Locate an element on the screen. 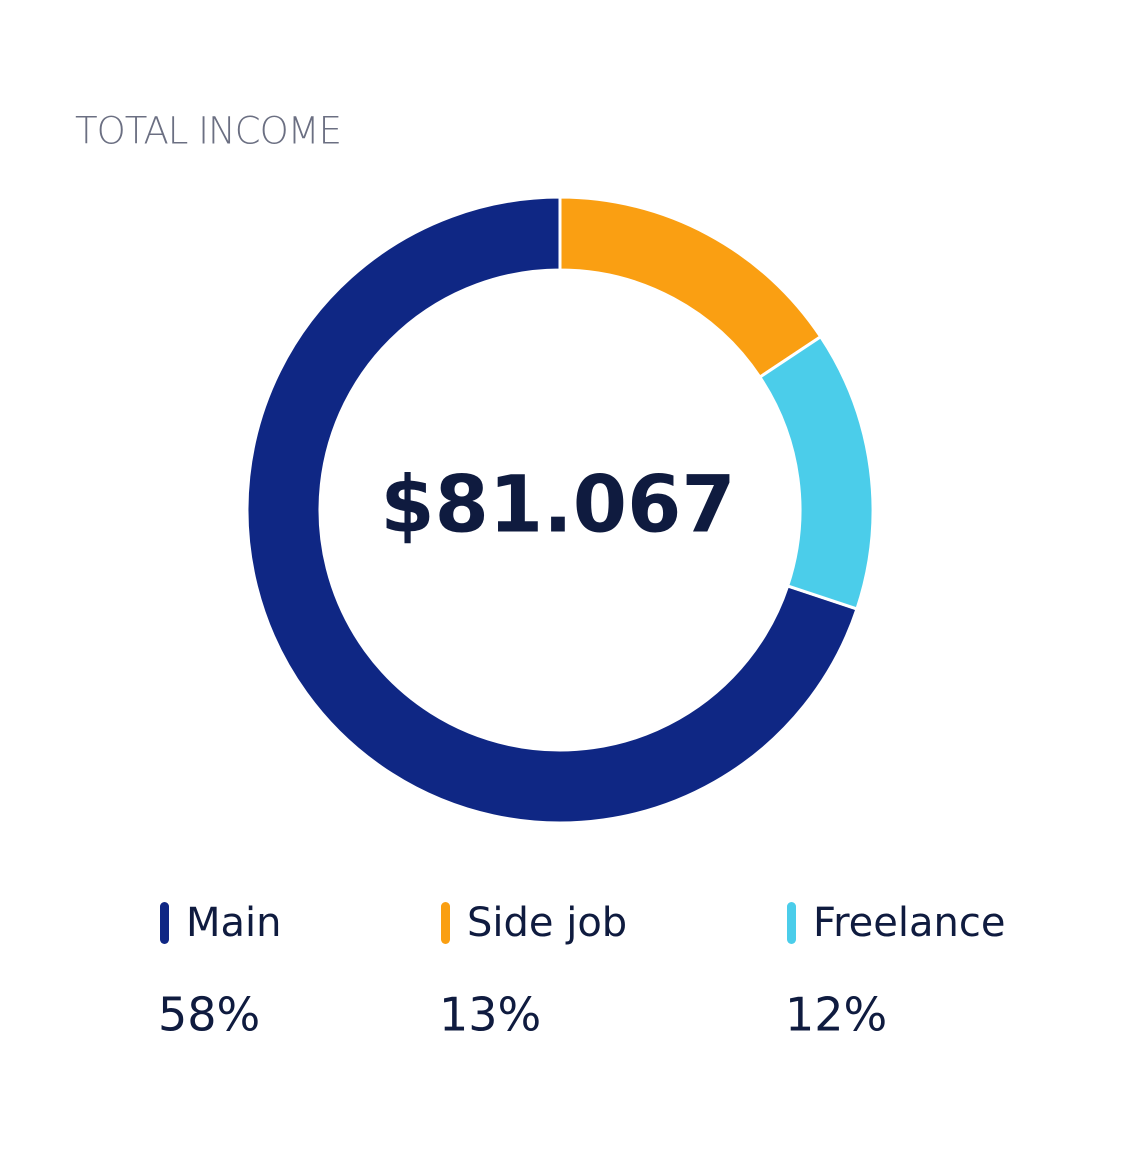 The image size is (1125, 1149). value-label: 58% is located at coordinates (209, 1015).